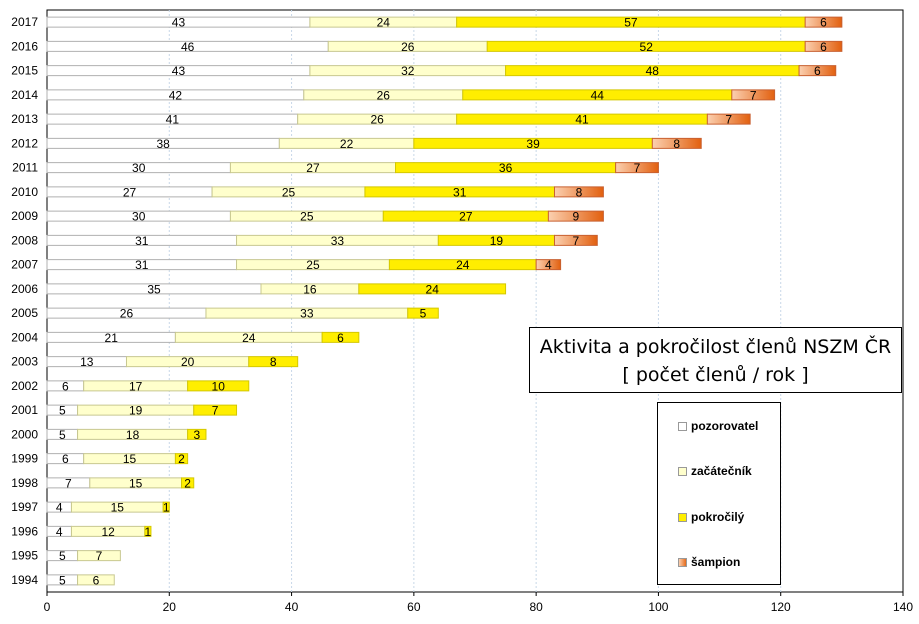 Image resolution: width=919 pixels, height=624 pixels. What do you see at coordinates (24, 95) in the screenshot?
I see `y-tick-label: 2014` at bounding box center [24, 95].